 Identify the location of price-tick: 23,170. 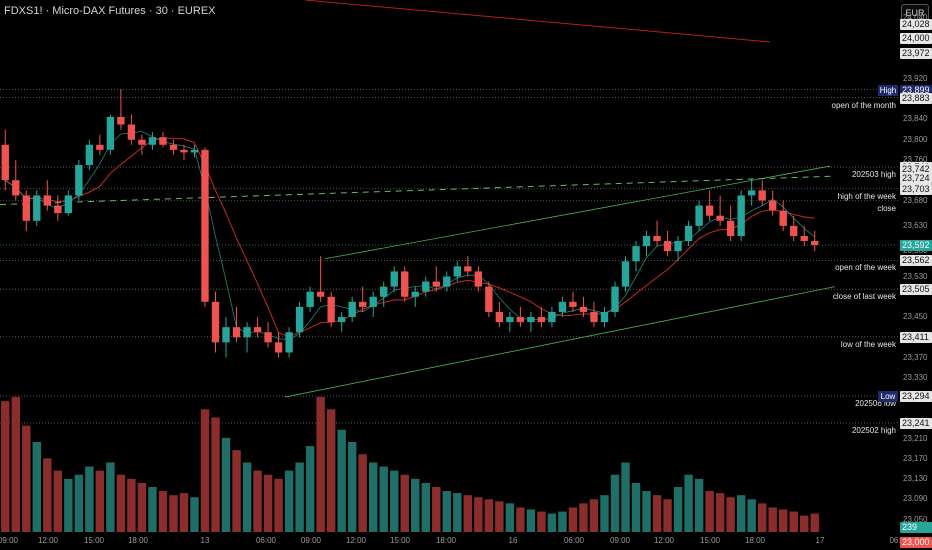
(915, 458).